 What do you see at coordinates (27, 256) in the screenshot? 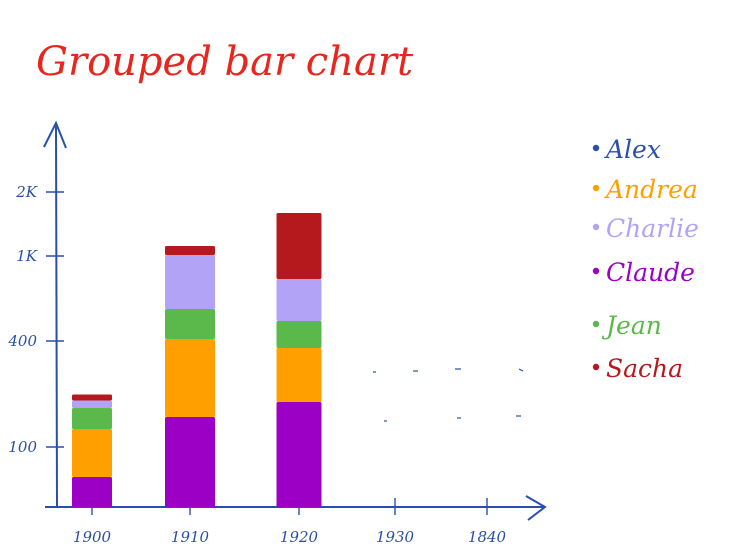
I see `y-tick-label: 1K` at bounding box center [27, 256].